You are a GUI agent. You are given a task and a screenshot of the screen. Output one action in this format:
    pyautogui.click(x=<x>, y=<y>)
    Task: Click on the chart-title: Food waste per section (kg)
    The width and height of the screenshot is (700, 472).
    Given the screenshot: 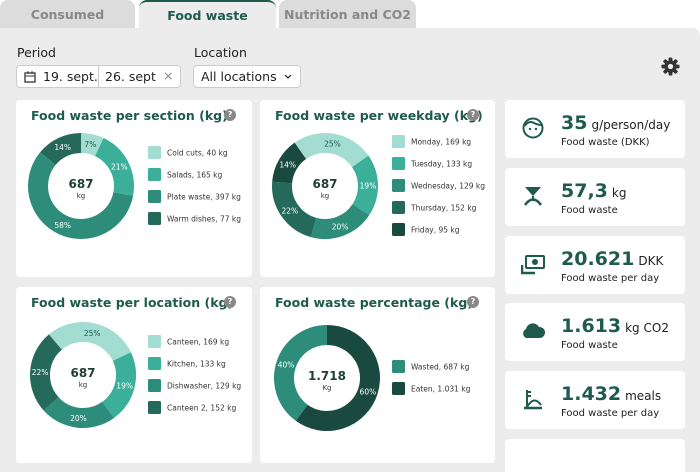 What is the action you would take?
    pyautogui.click(x=129, y=115)
    